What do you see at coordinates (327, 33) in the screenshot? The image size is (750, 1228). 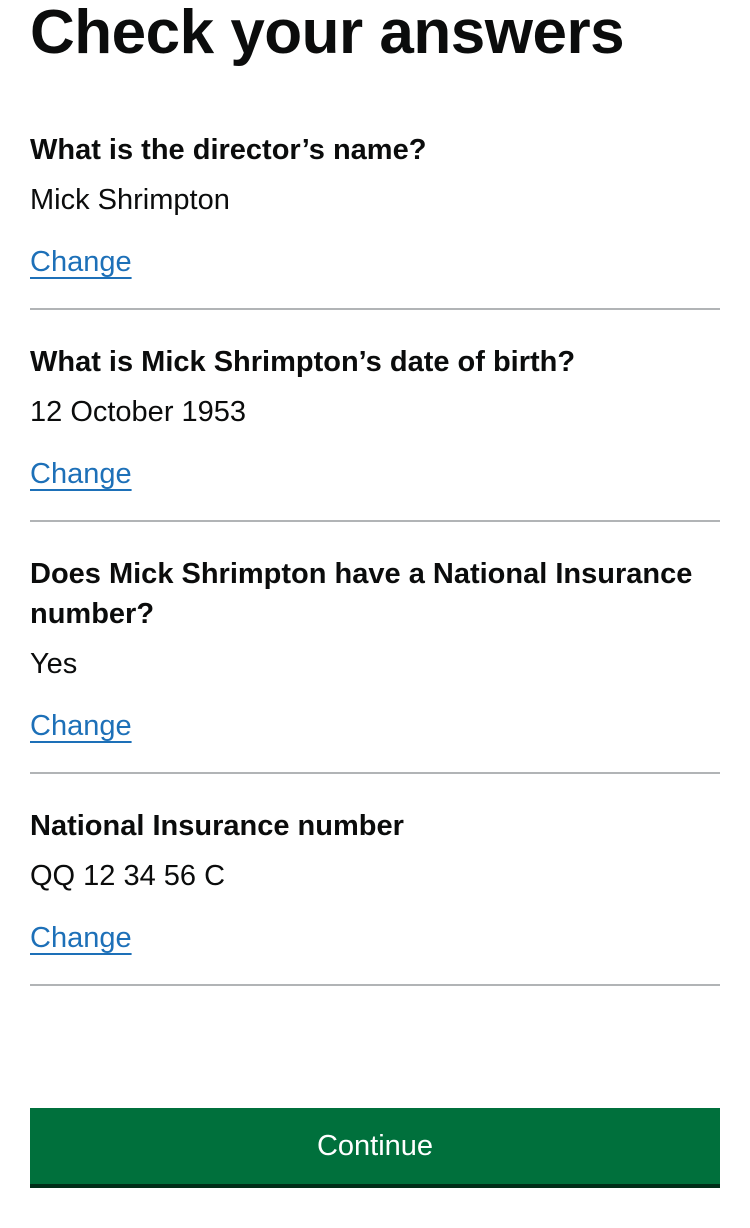 I see `page-title: Check your answers` at bounding box center [327, 33].